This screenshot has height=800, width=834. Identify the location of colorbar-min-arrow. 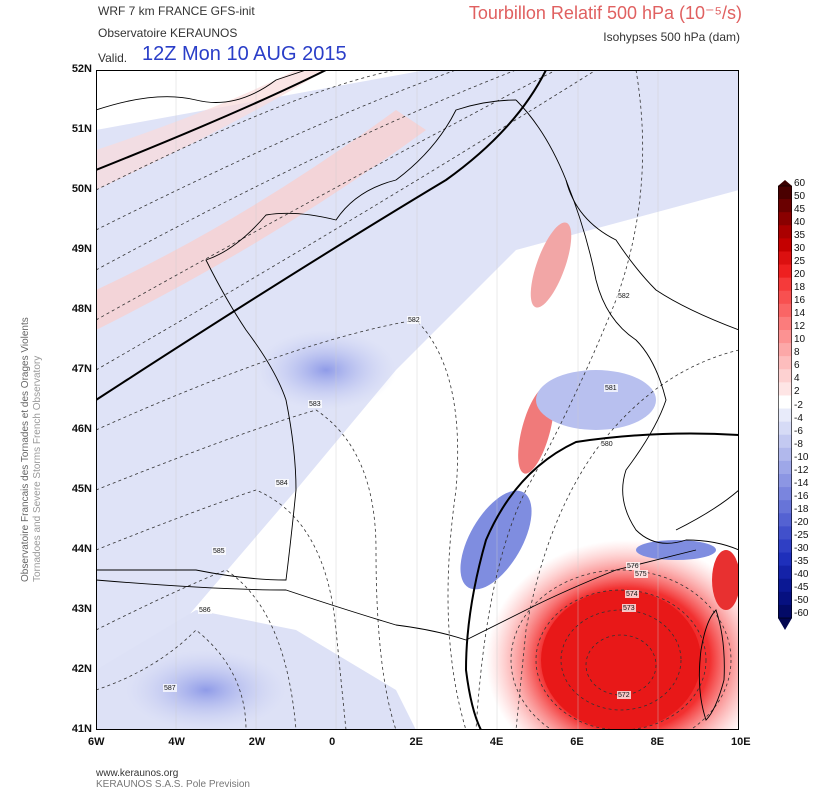
(785, 624).